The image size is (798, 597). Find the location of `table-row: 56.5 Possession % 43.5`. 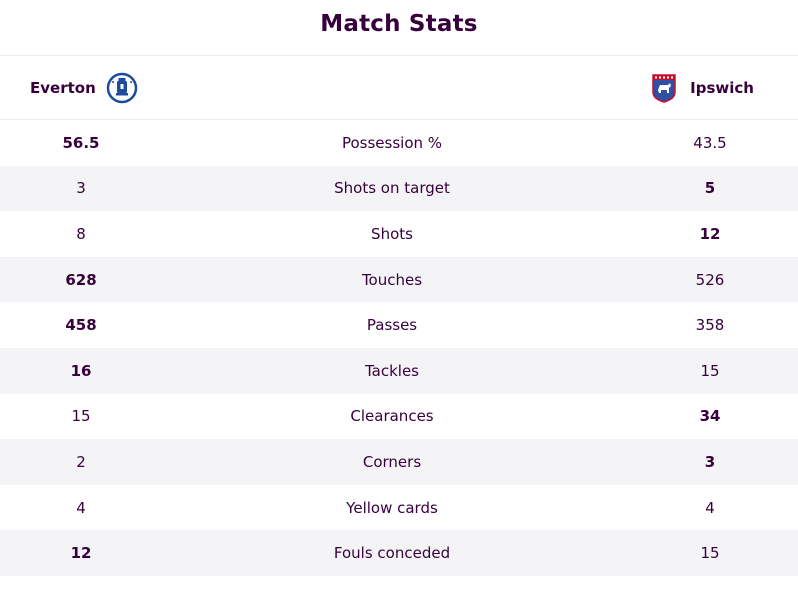

table-row: 56.5 Possession % 43.5 is located at coordinates (399, 143).